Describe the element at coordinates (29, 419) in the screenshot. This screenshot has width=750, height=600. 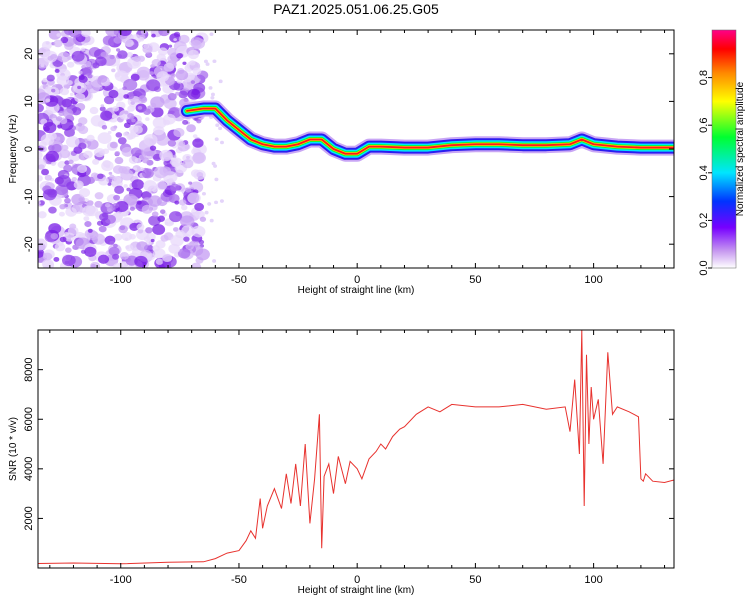
I see `bottom-y-tick-label: 6000` at that location.